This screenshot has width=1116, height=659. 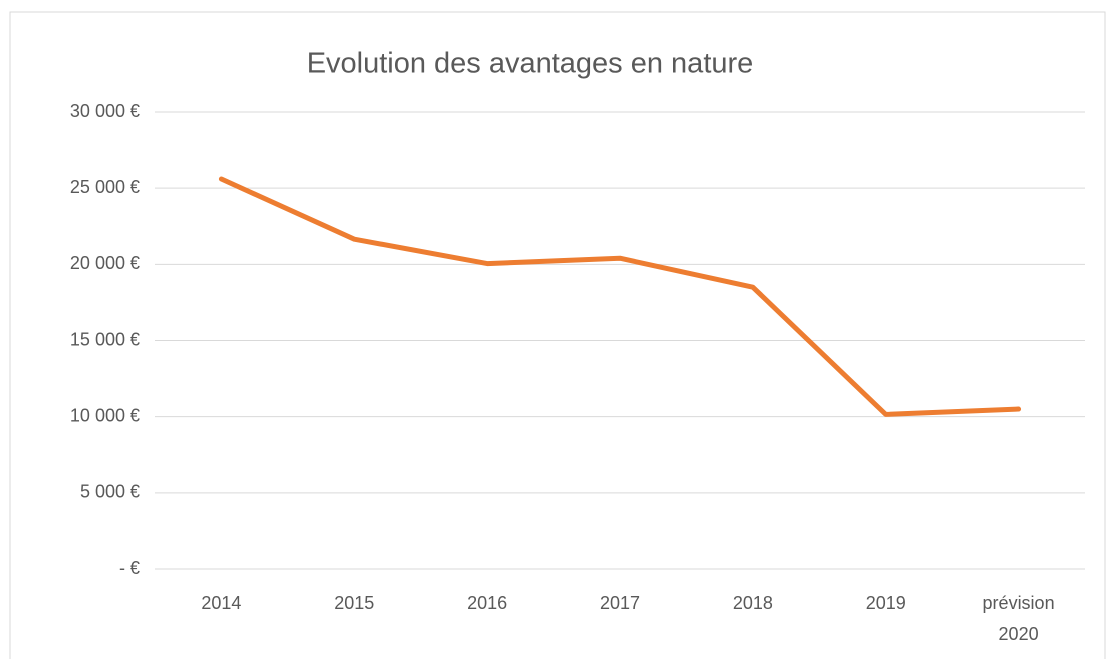 What do you see at coordinates (110, 492) in the screenshot?
I see `y-tick-label: 5 000 €` at bounding box center [110, 492].